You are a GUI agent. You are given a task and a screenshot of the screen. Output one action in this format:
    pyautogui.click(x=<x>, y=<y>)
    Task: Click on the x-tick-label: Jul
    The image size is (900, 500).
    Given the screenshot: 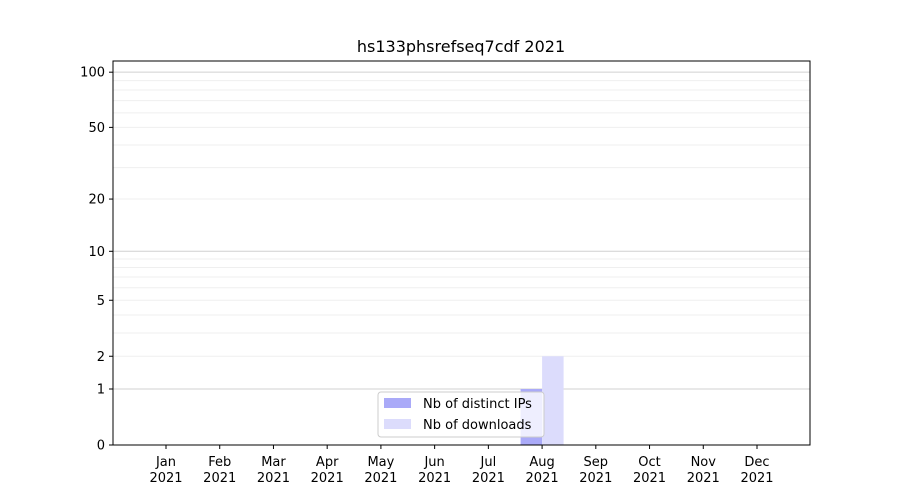 What is the action you would take?
    pyautogui.click(x=488, y=462)
    